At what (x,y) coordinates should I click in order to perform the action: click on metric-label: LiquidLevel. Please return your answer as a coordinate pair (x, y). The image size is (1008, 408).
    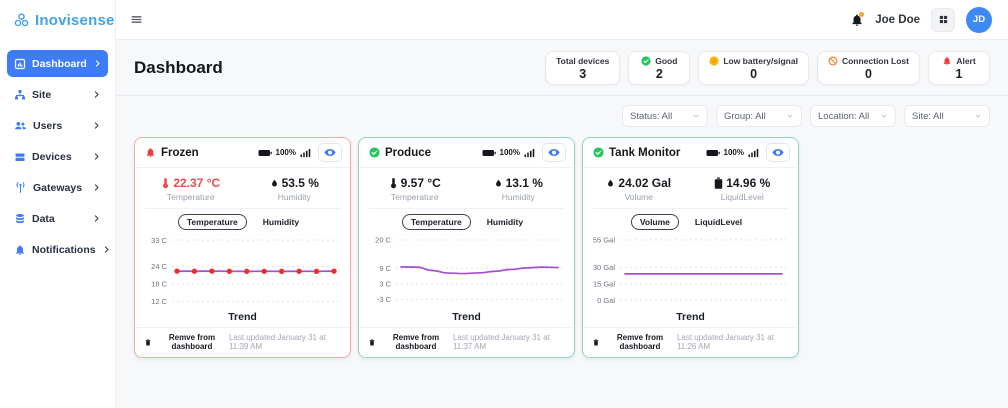
    Looking at the image, I should click on (742, 197).